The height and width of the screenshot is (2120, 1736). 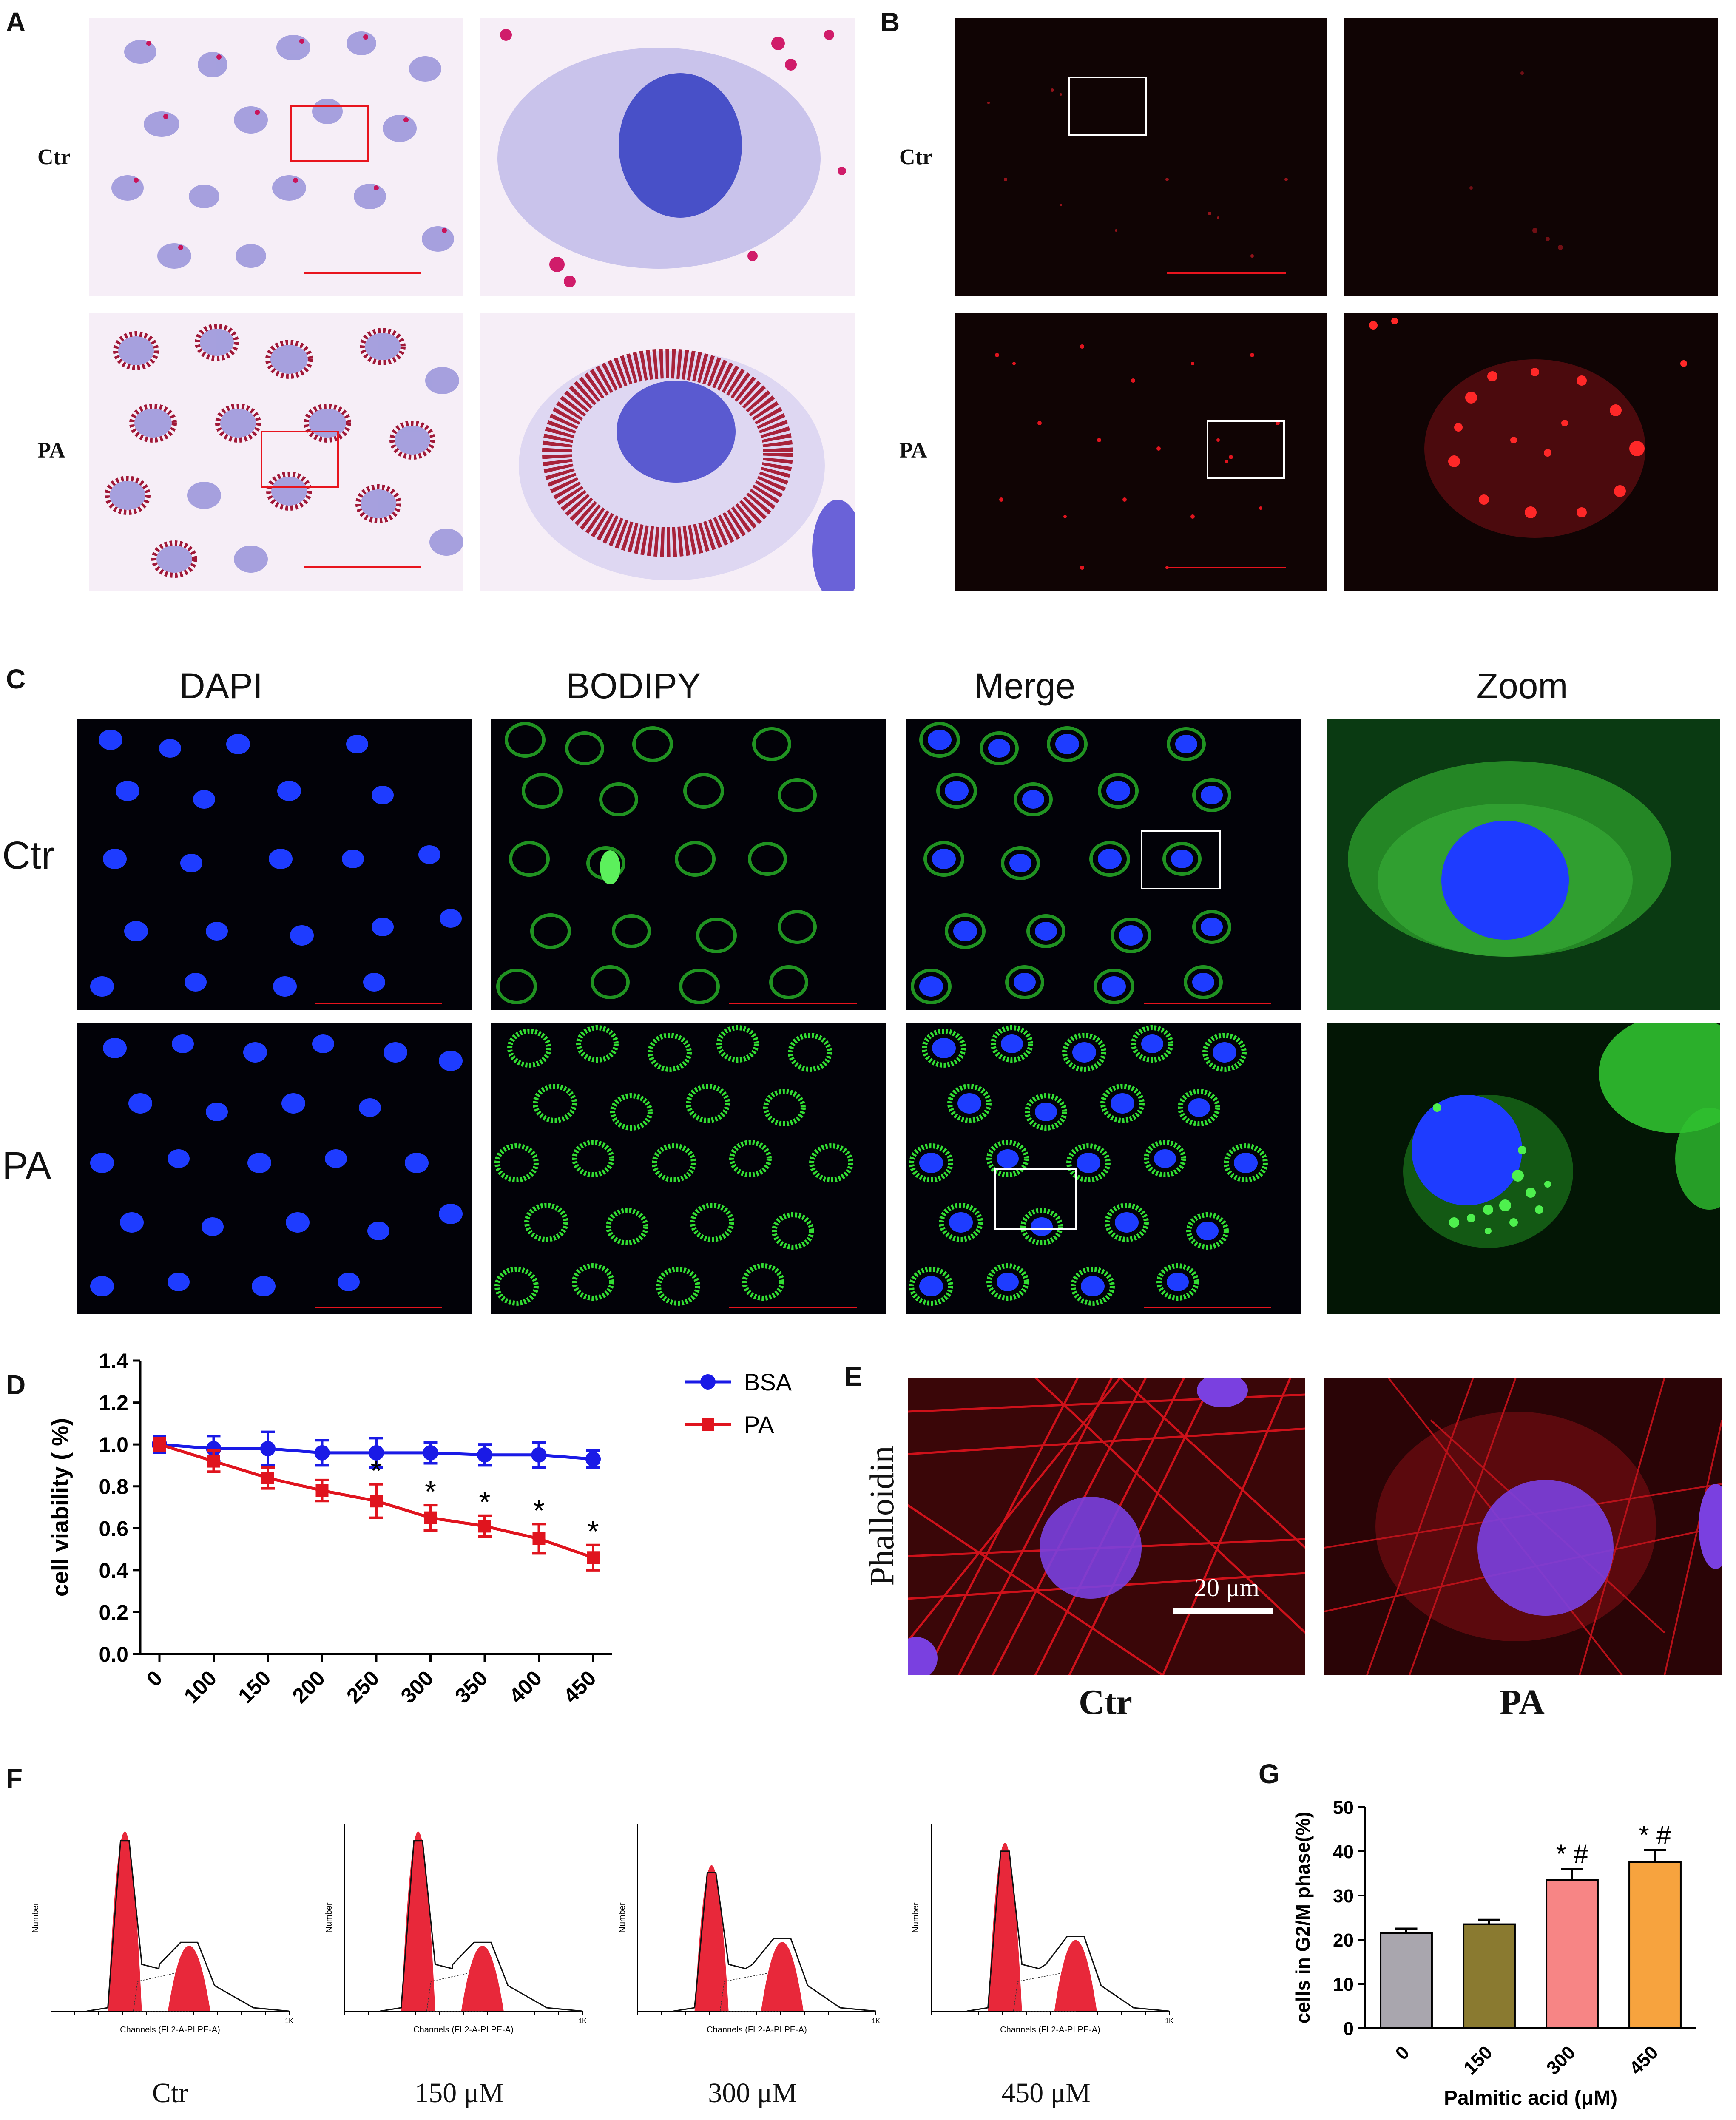 I want to click on panel-a-ctr-overview, so click(x=276, y=157).